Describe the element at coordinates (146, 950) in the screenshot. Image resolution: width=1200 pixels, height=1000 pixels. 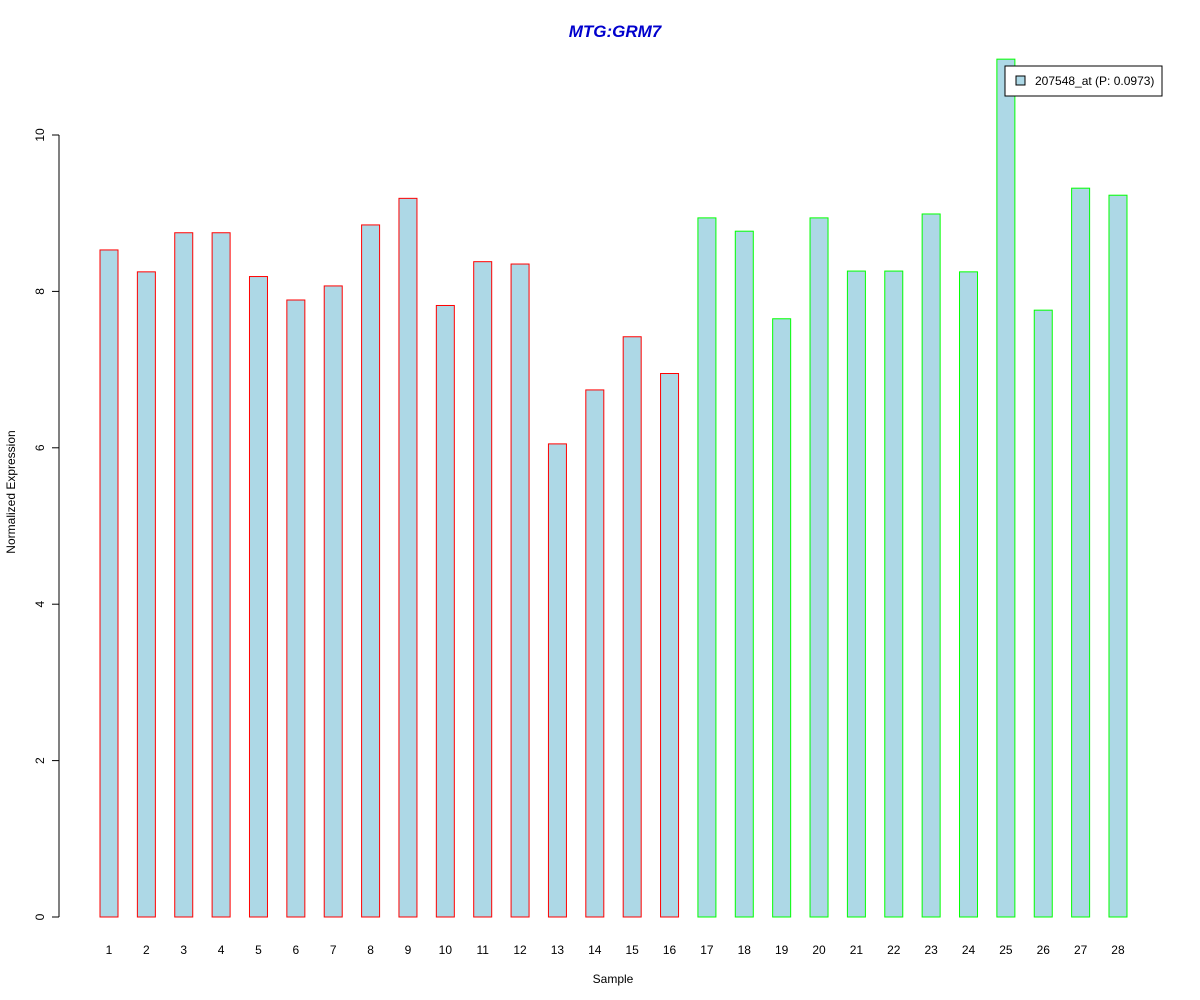
I see `x-axis-tick-label: 2` at that location.